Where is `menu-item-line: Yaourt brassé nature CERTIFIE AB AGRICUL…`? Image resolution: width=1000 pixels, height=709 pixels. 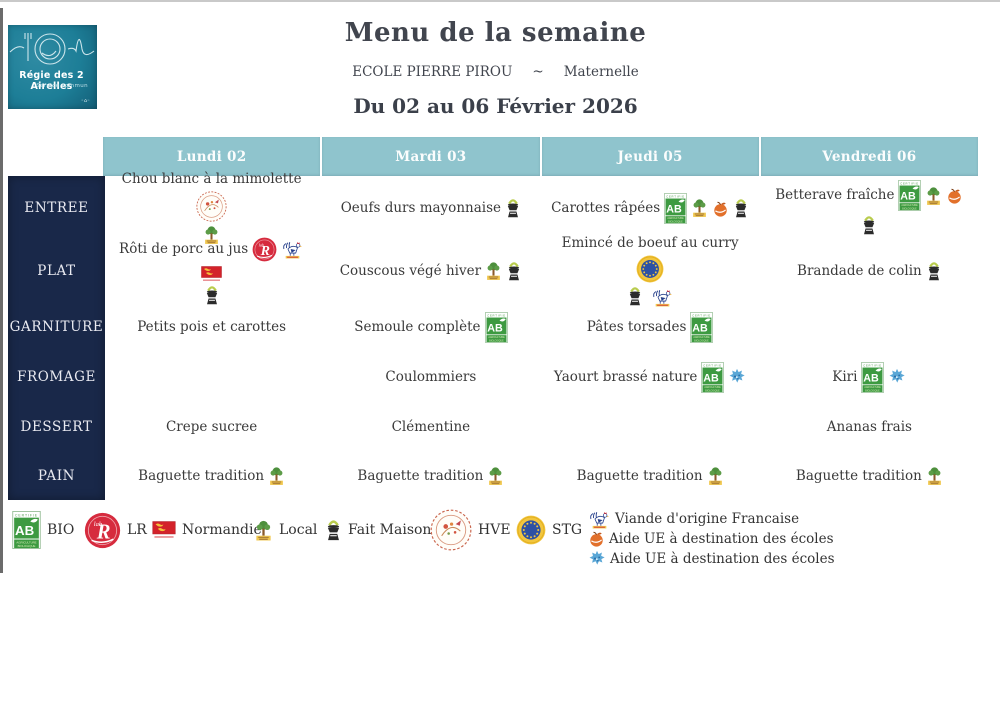
menu-item-line: Yaourt brassé nature CERTIFIE AB AGRICUL… is located at coordinates (650, 377).